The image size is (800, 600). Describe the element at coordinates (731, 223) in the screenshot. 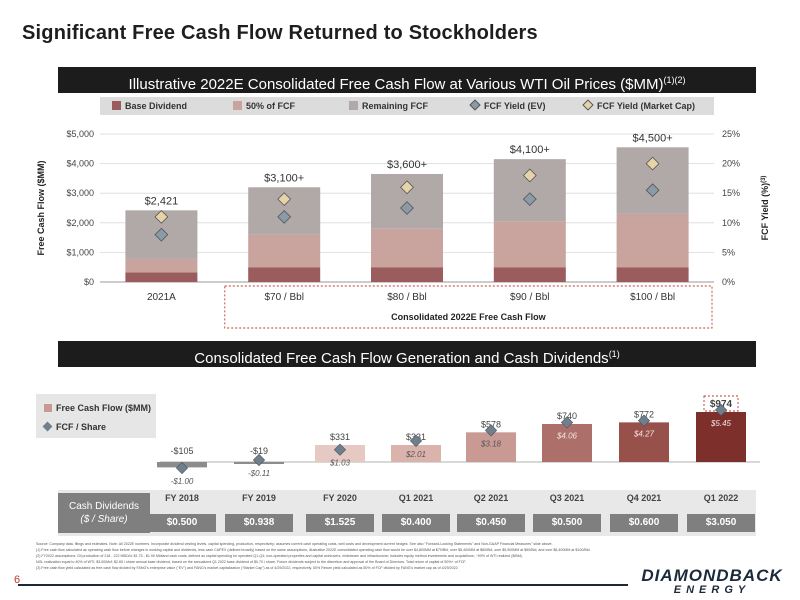

I see `y2-tick-label: 10%` at that location.